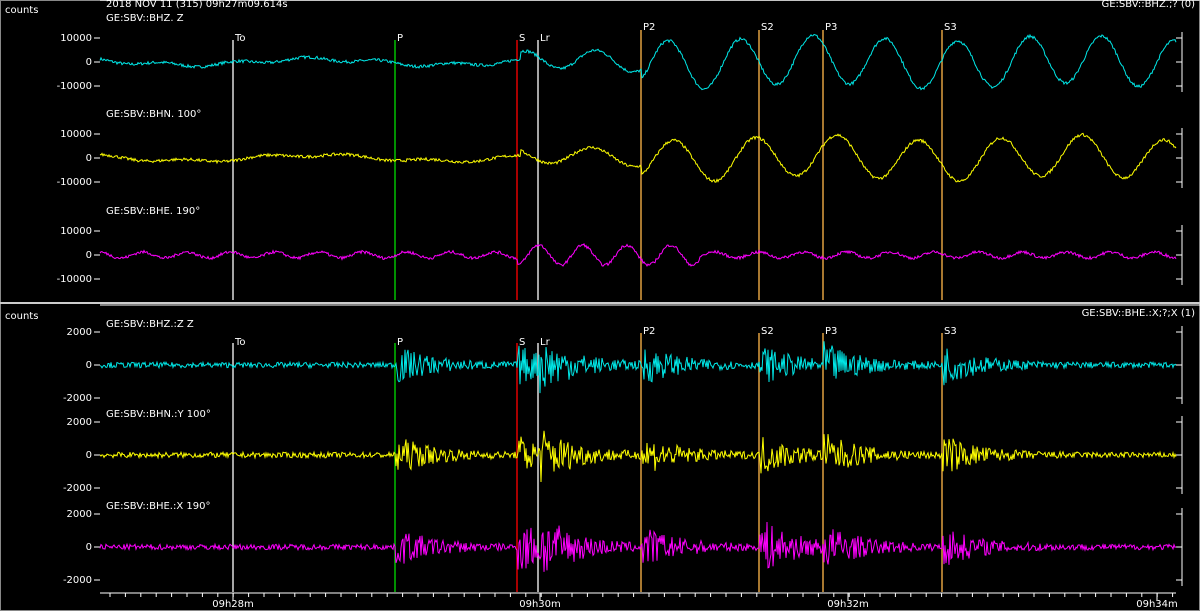 The image size is (1200, 611). I want to click on time-tick-label: 09h28m, so click(233, 604).